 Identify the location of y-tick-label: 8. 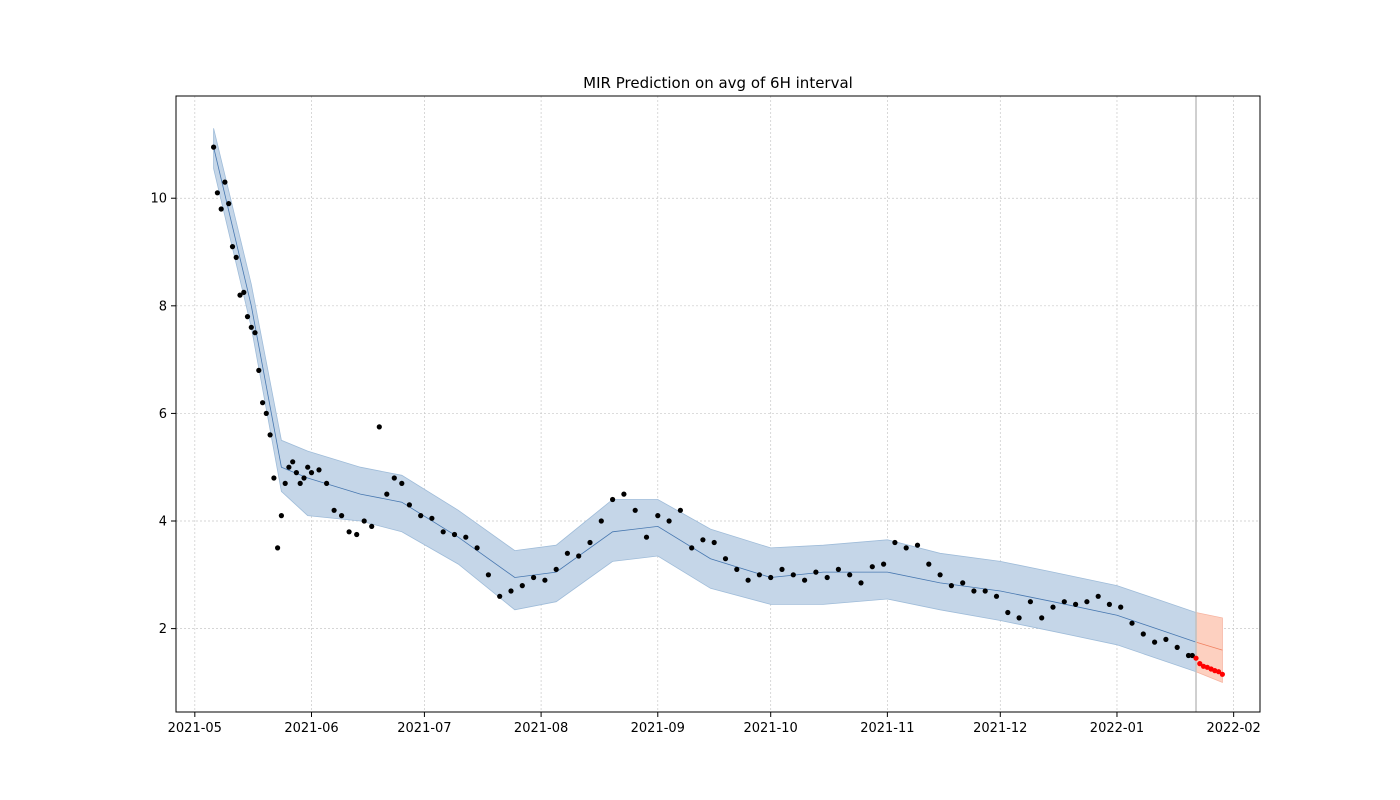
(163, 306).